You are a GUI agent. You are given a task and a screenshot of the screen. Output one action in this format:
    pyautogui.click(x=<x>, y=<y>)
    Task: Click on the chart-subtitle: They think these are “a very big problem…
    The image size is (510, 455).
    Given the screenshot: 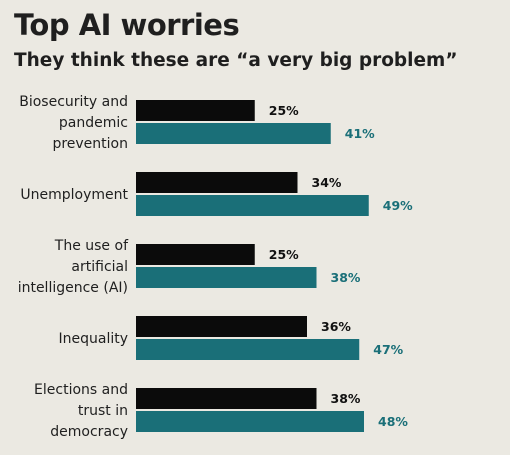 What is the action you would take?
    pyautogui.click(x=236, y=60)
    